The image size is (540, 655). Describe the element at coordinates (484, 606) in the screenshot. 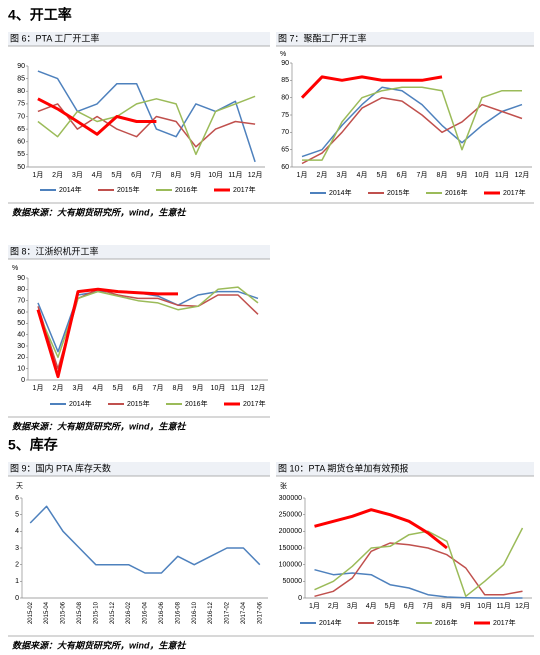

I see `x-tick-label: 10月` at that location.